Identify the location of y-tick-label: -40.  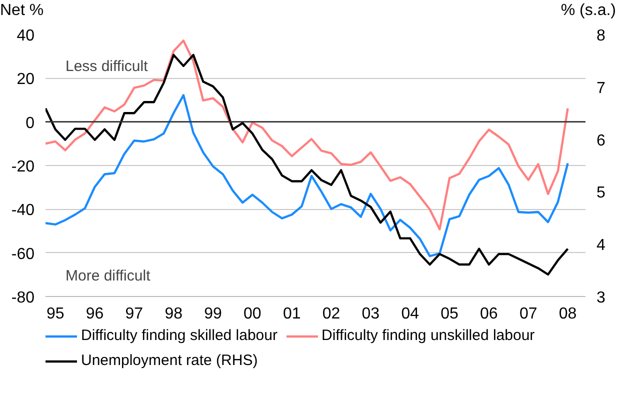
(23, 211).